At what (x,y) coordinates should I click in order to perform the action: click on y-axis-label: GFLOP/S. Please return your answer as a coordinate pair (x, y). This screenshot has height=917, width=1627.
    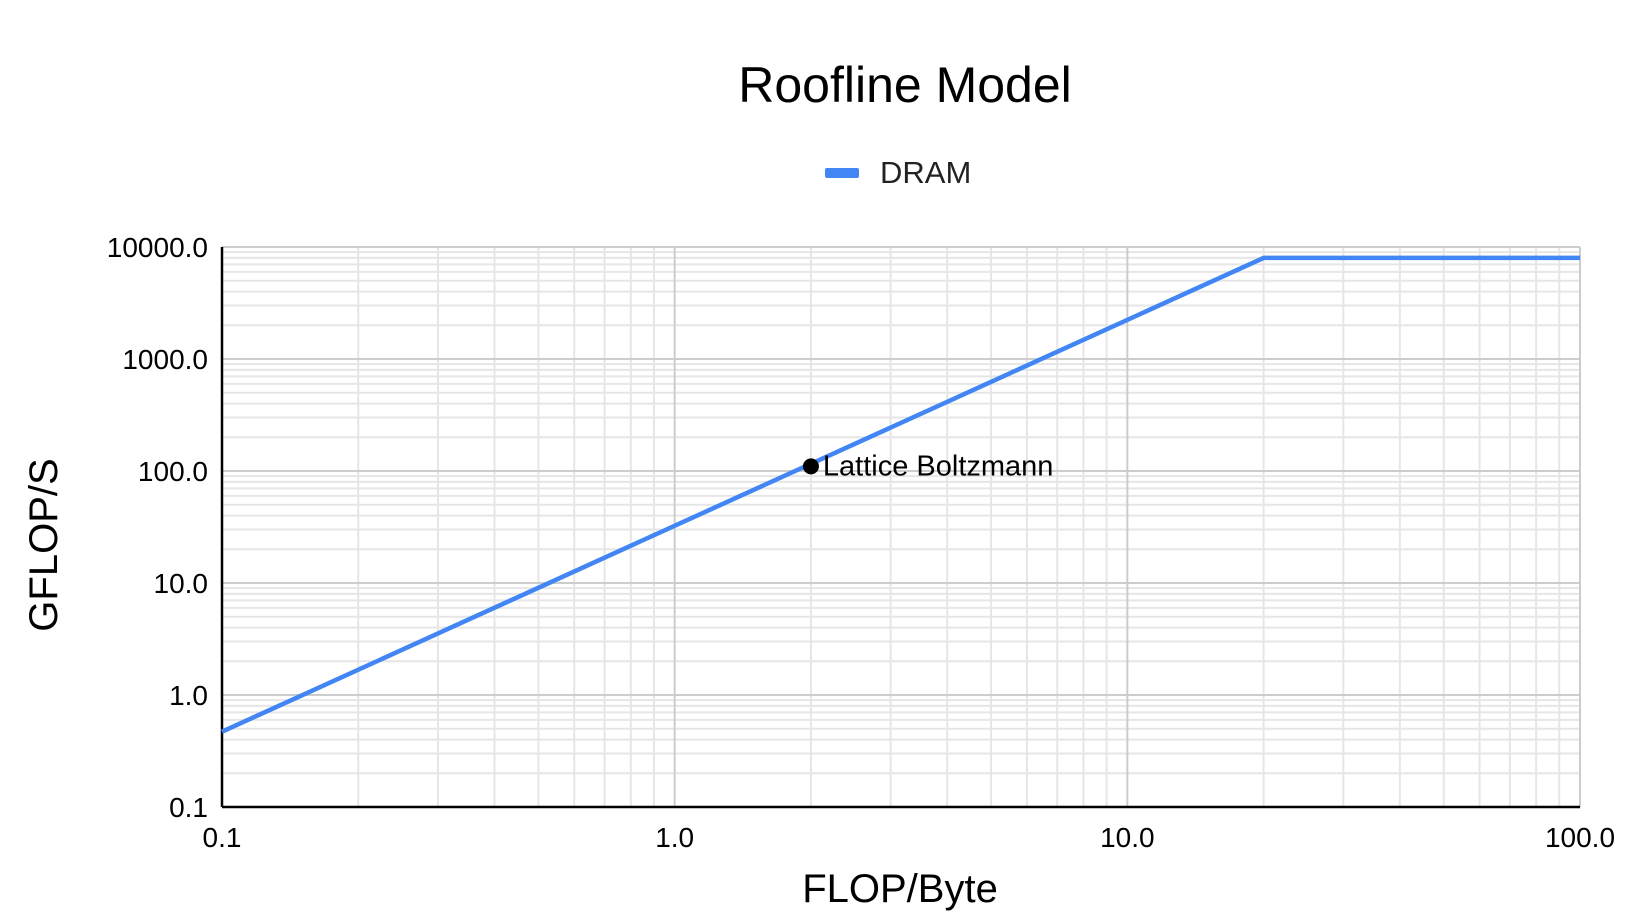
    Looking at the image, I should click on (44, 544).